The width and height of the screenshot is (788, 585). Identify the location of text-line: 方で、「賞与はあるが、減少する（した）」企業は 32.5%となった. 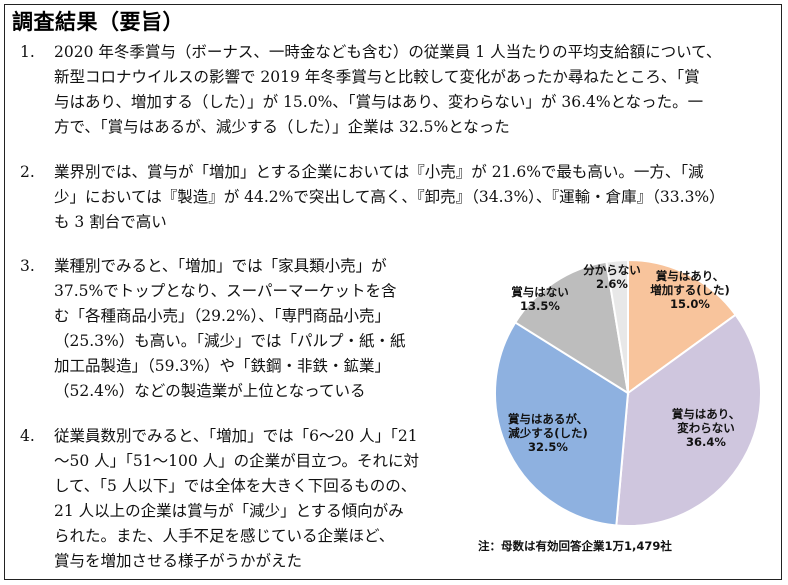
(282, 127).